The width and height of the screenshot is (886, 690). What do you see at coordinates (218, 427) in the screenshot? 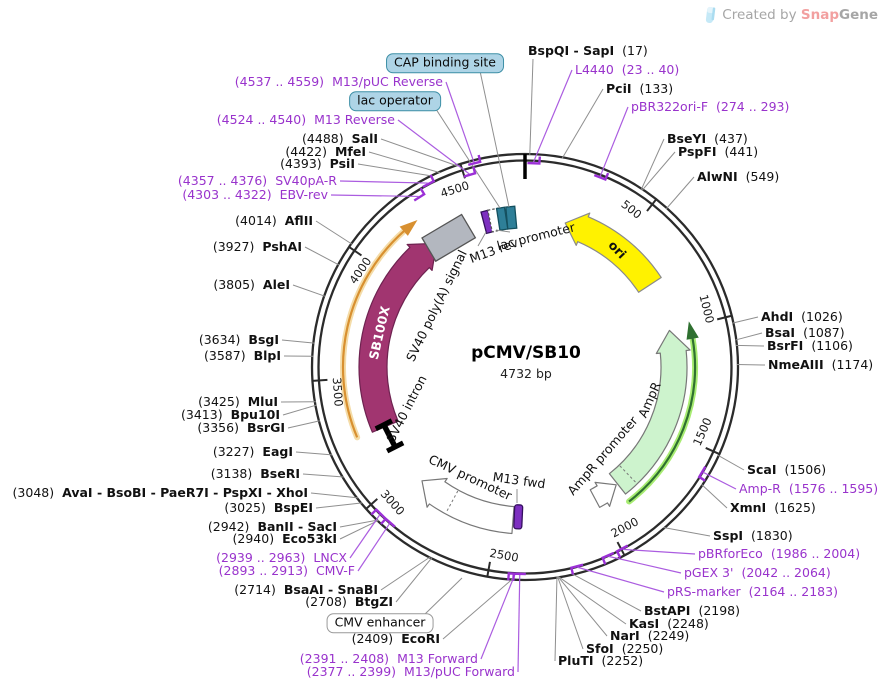
I see `enzyme-pos: (3356)` at bounding box center [218, 427].